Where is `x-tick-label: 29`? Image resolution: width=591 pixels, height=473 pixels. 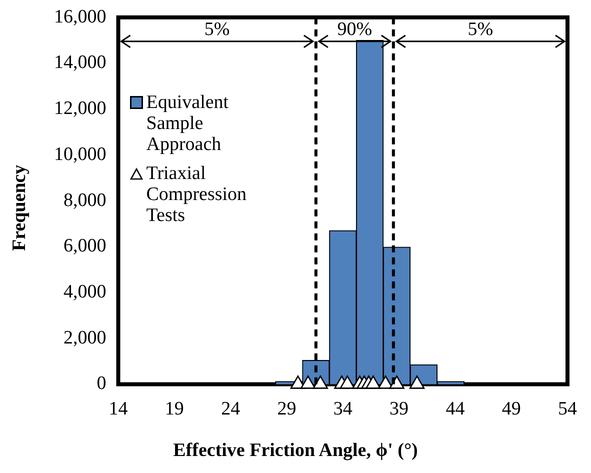 x-tick-label: 29 is located at coordinates (286, 409).